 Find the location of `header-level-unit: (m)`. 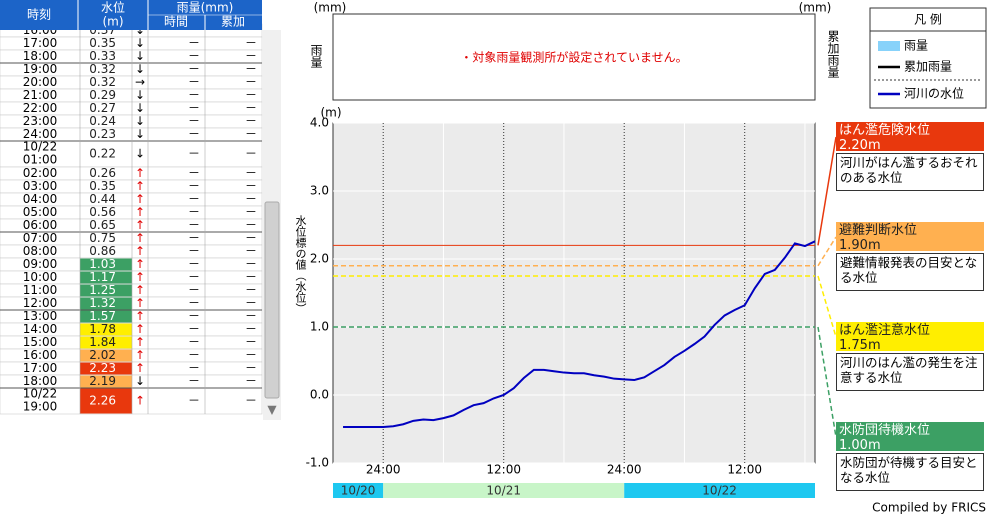

header-level-unit: (m) is located at coordinates (112, 22).